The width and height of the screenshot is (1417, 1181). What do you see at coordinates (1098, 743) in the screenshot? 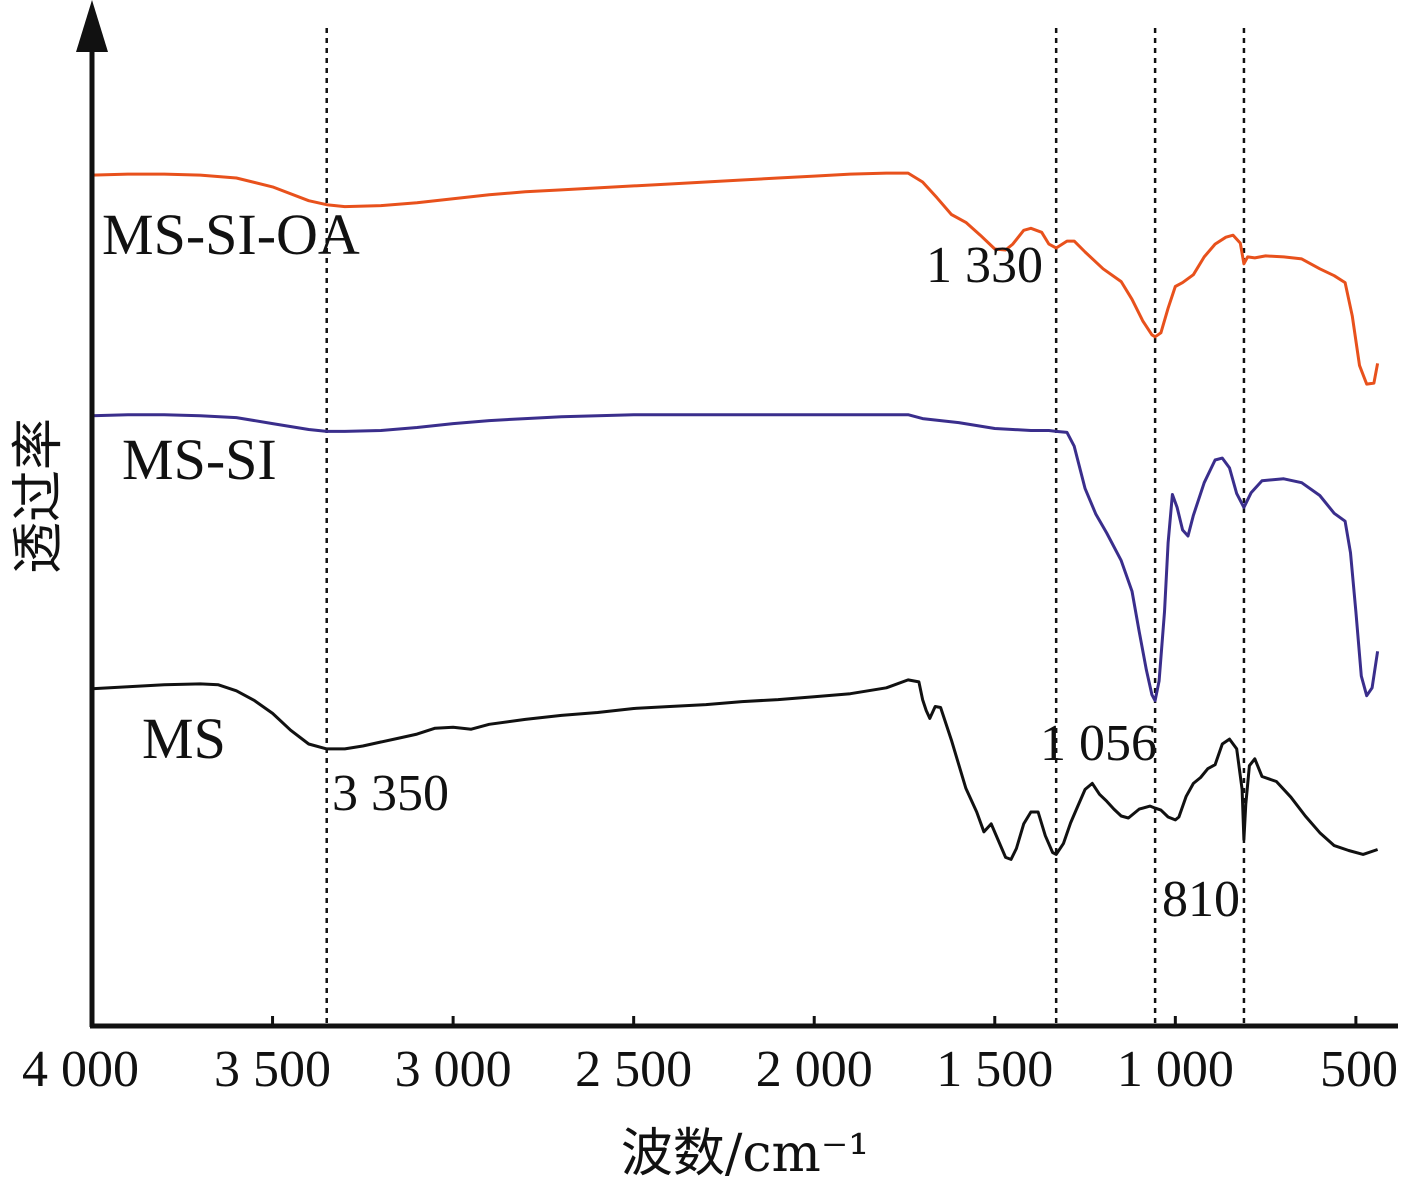
I see `annotation-1056: 1 056` at bounding box center [1098, 743].